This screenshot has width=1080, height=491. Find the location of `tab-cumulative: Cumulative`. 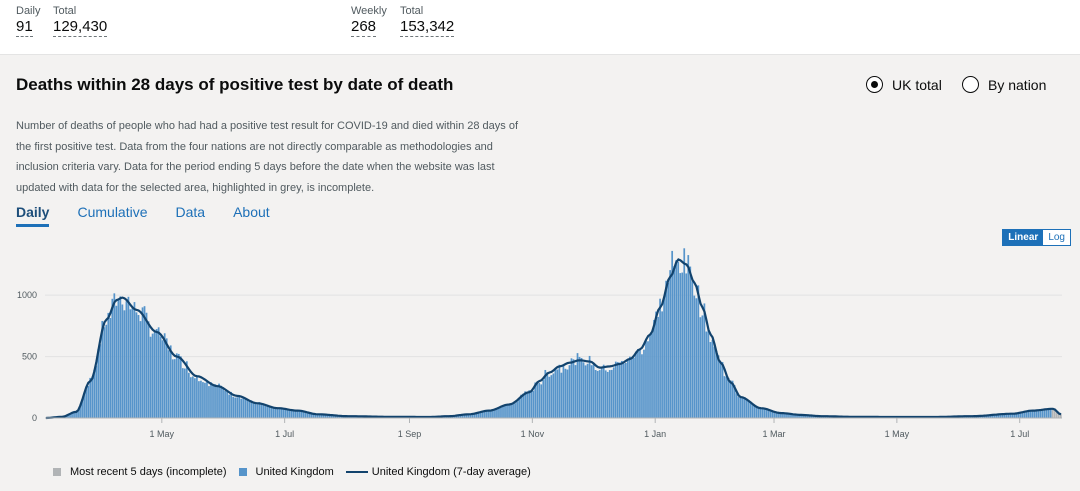

tab-cumulative: Cumulative is located at coordinates (112, 212).